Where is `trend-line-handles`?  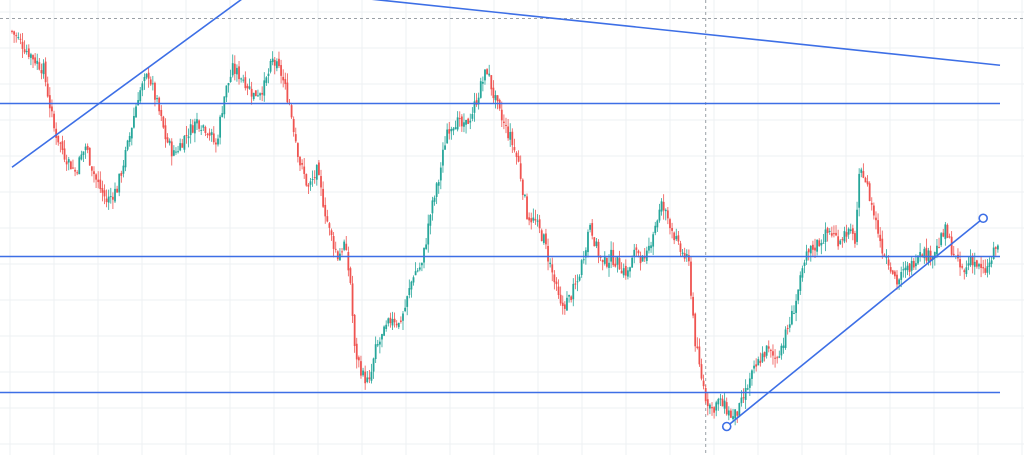 trend-line-handles is located at coordinates (854, 322).